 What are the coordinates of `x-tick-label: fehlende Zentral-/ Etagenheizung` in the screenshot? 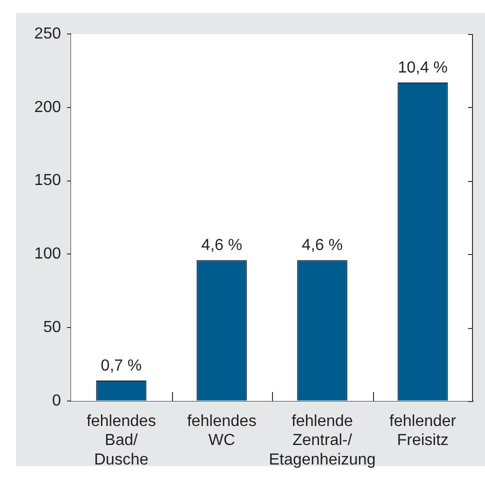 It's located at (322, 440).